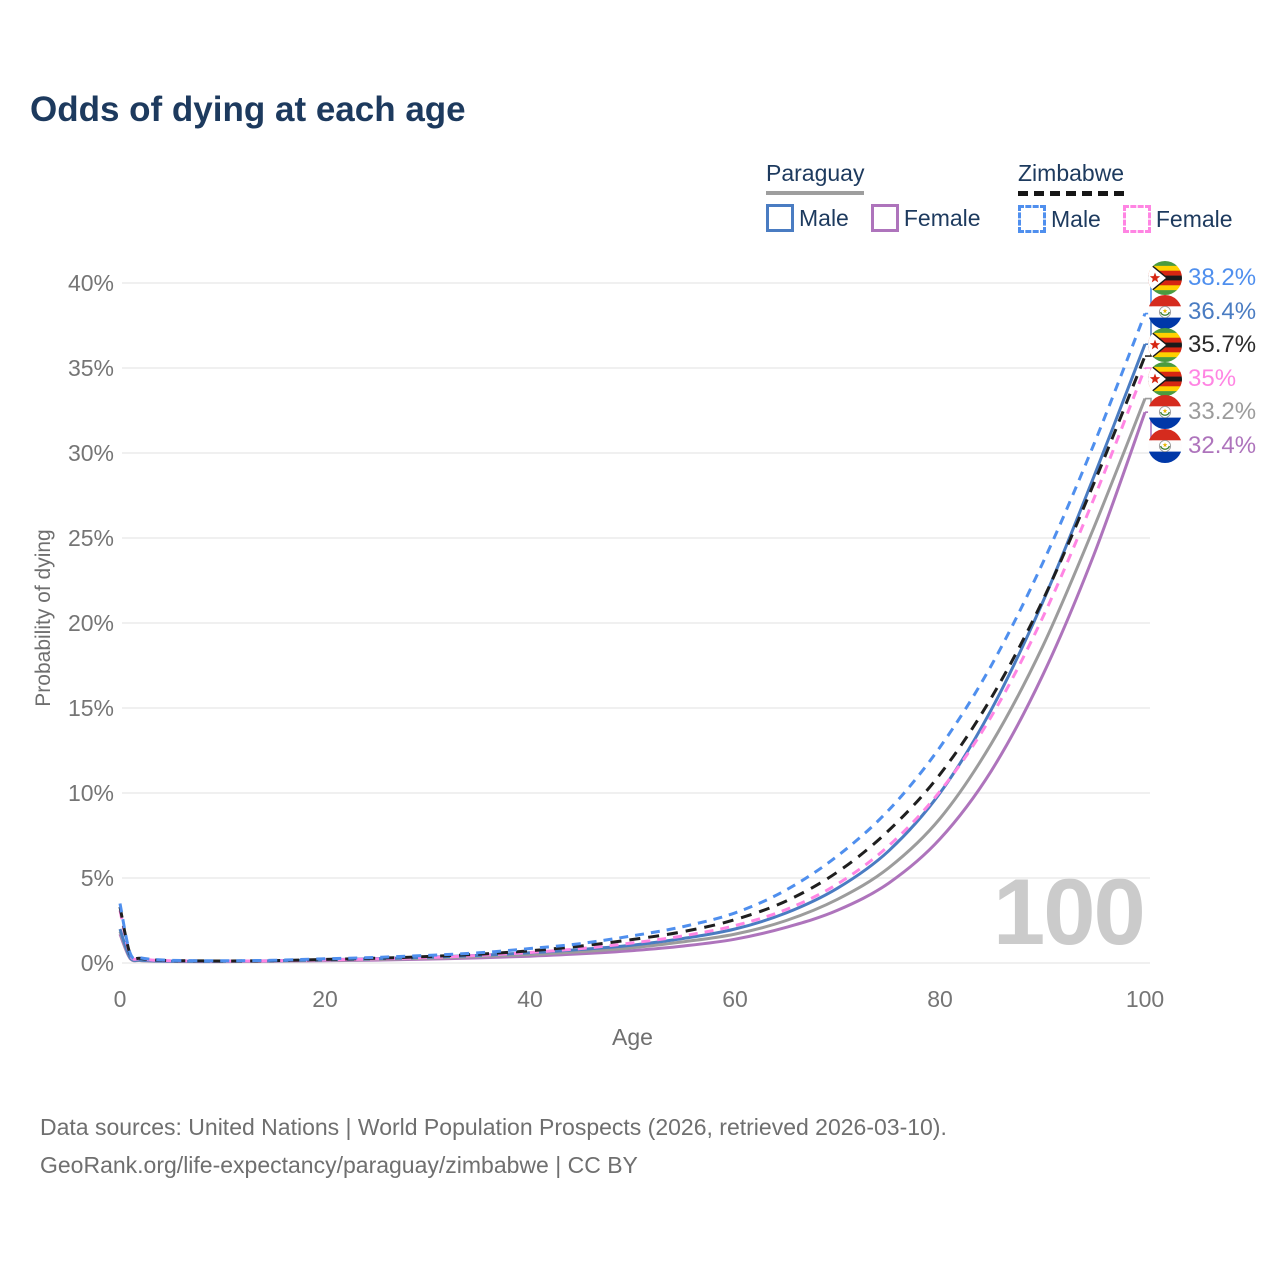  I want to click on legend-label-paraguay-female: Female, so click(942, 217).